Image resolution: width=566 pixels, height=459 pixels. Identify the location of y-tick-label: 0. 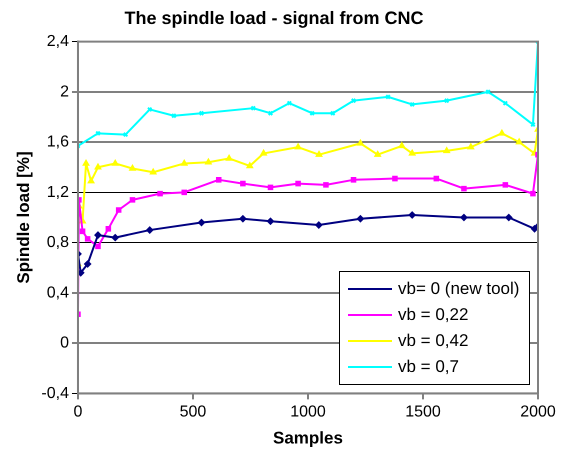
(65, 343).